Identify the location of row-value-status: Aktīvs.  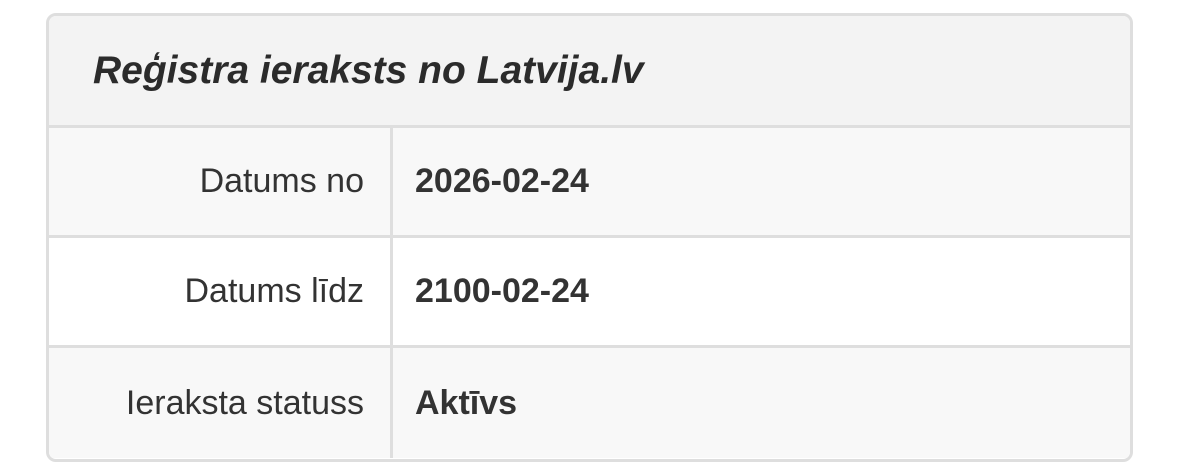
(466, 402).